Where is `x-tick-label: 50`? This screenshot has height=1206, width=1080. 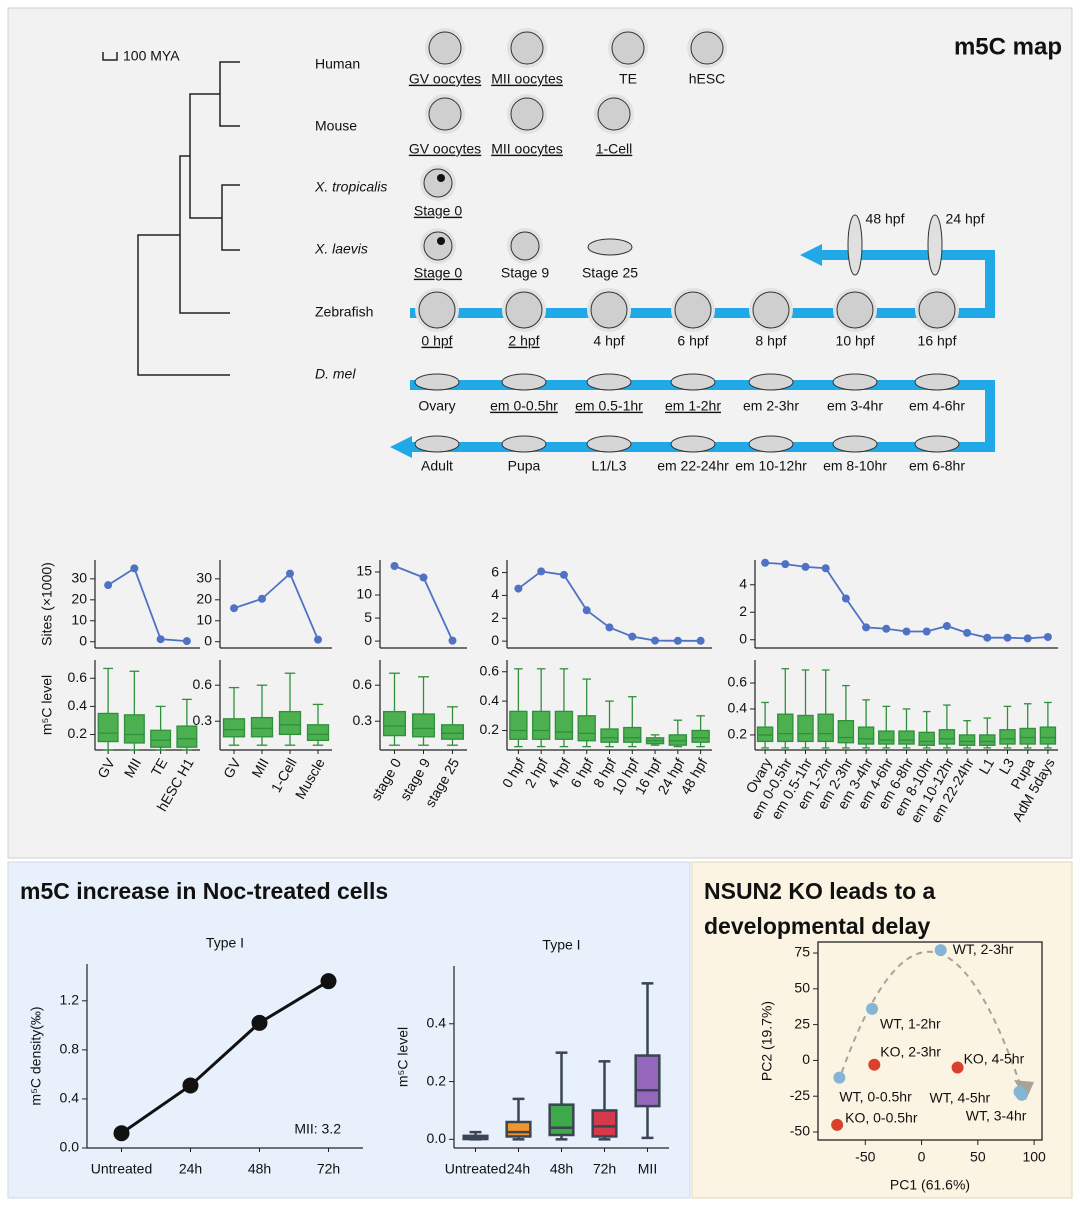 x-tick-label: 50 is located at coordinates (978, 1157).